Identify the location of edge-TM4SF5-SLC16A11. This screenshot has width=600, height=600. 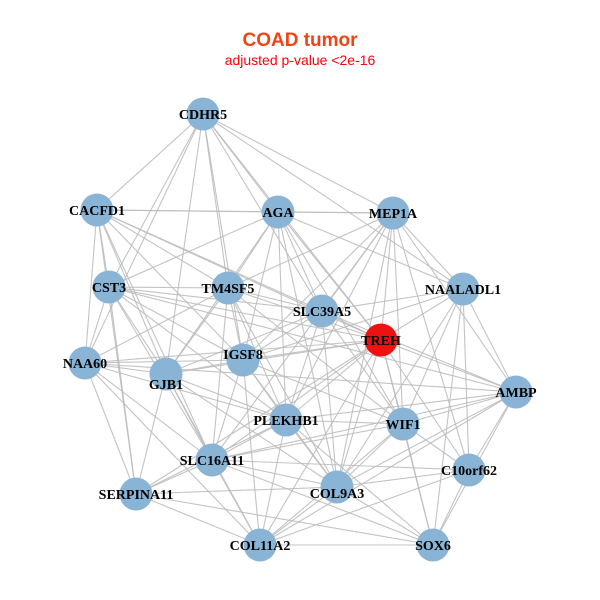
(220, 374).